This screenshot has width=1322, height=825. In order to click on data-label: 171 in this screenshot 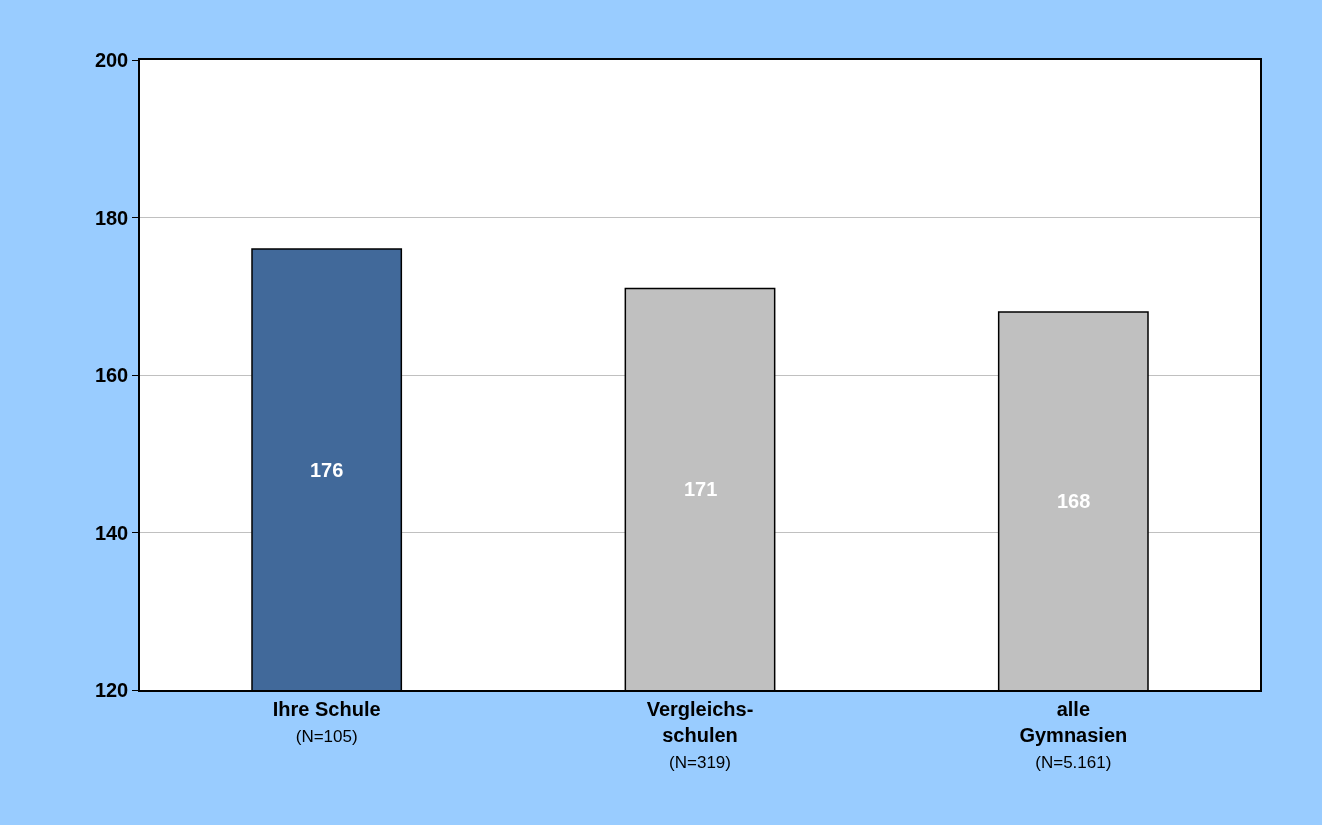, I will do `click(701, 489)`.